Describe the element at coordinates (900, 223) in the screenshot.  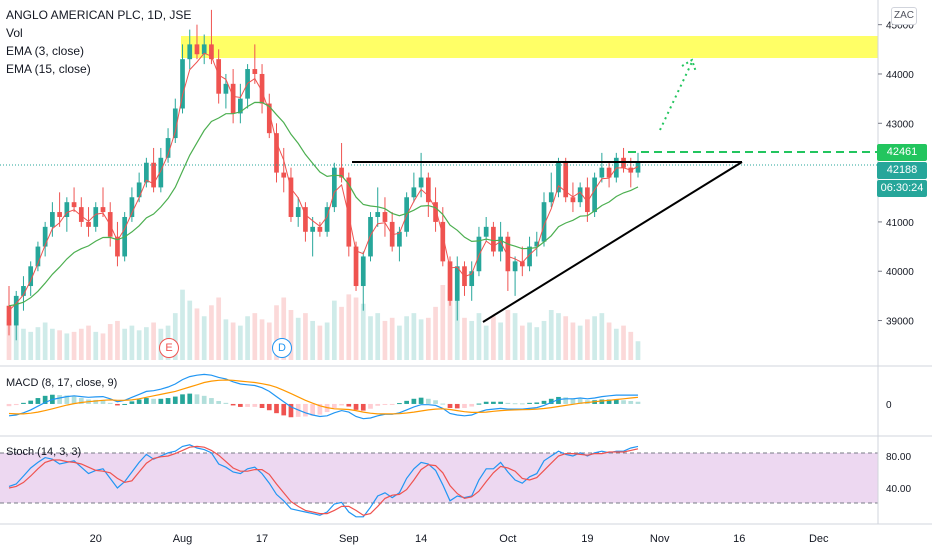
I see `price-tick-label: 41000` at that location.